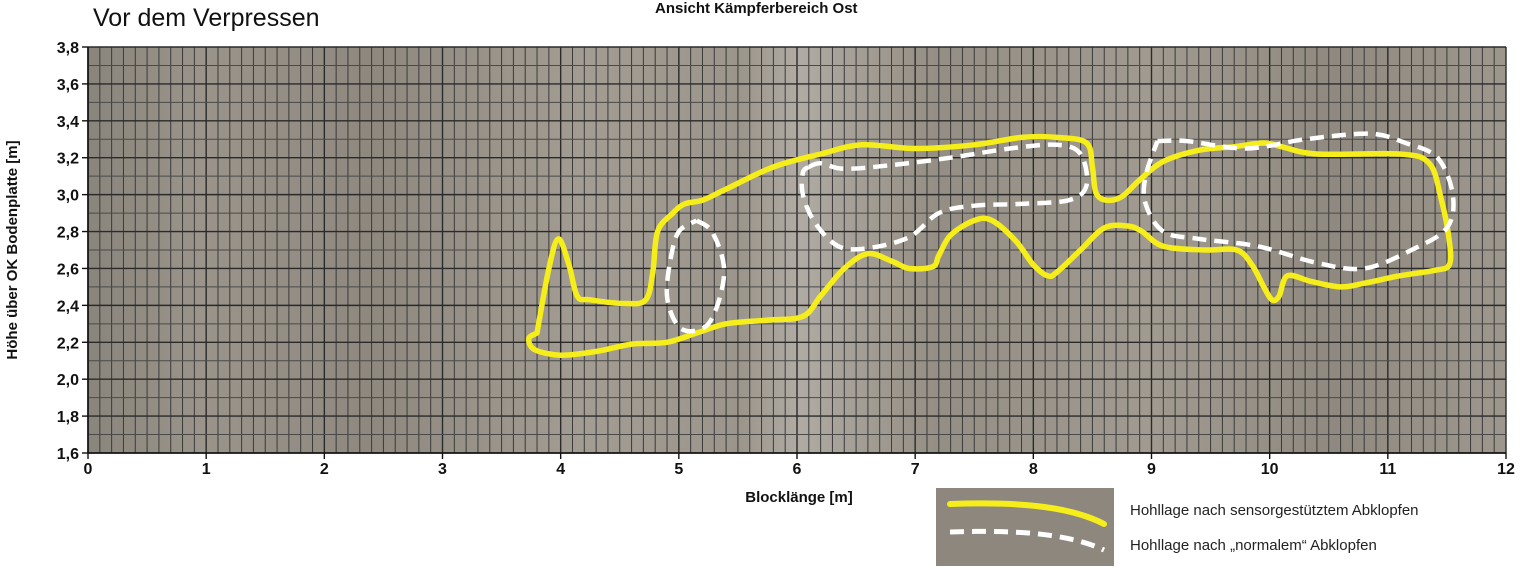  Describe the element at coordinates (1027, 513) in the screenshot. I see `legend-line-sensor` at that location.